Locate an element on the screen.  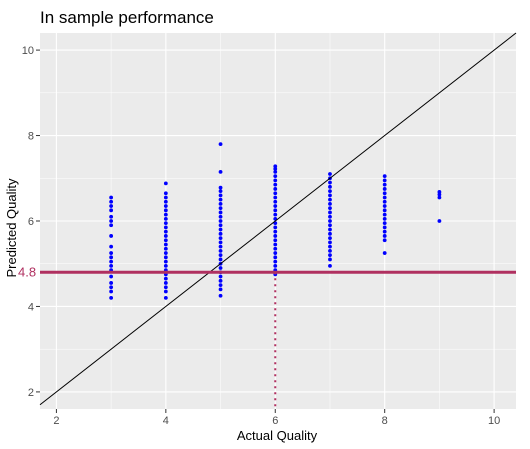
y-axis: 2 4 6 8 10 is located at coordinates (31, 222).